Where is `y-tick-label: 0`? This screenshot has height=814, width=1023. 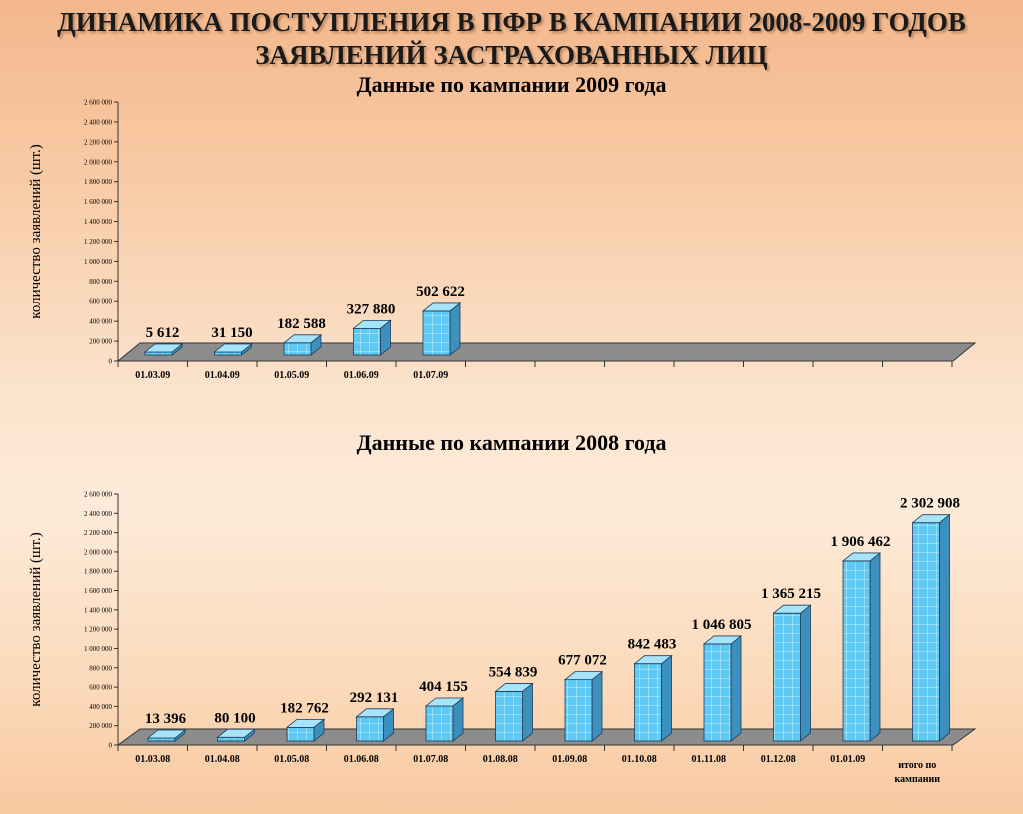 y-tick-label: 0 is located at coordinates (111, 362).